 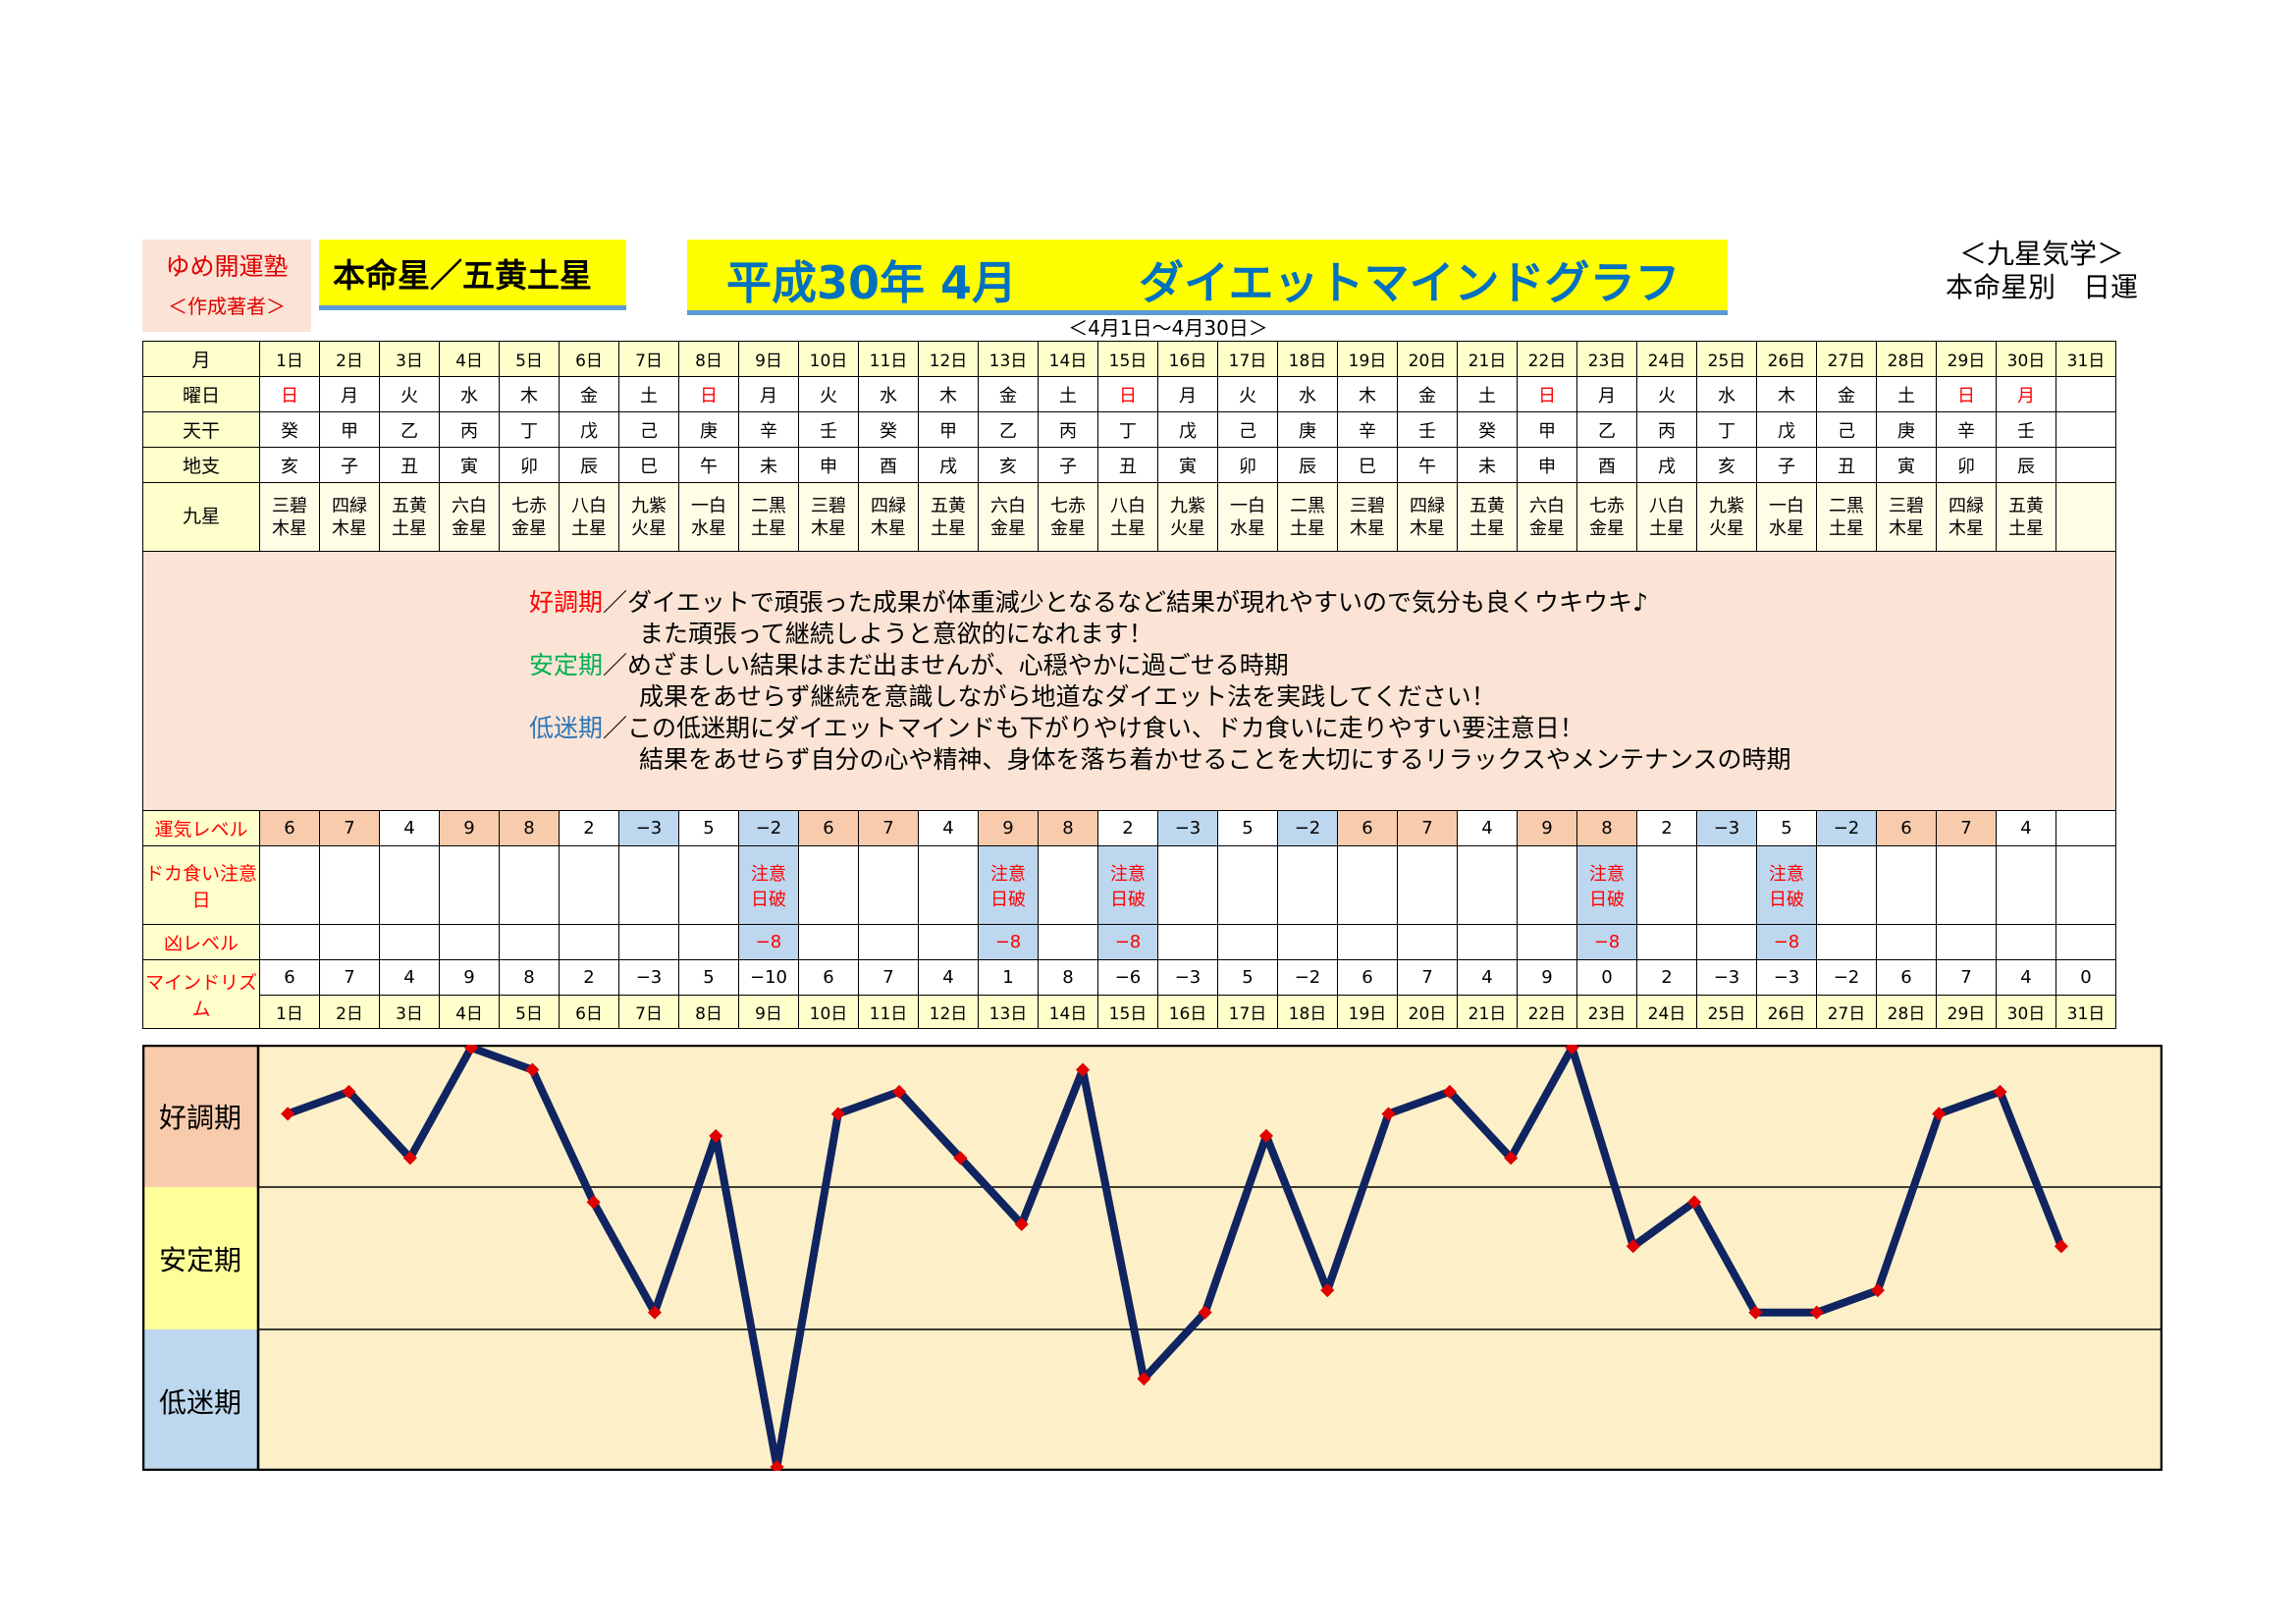 What do you see at coordinates (1008, 359) in the screenshot?
I see `day-cell: 13日` at bounding box center [1008, 359].